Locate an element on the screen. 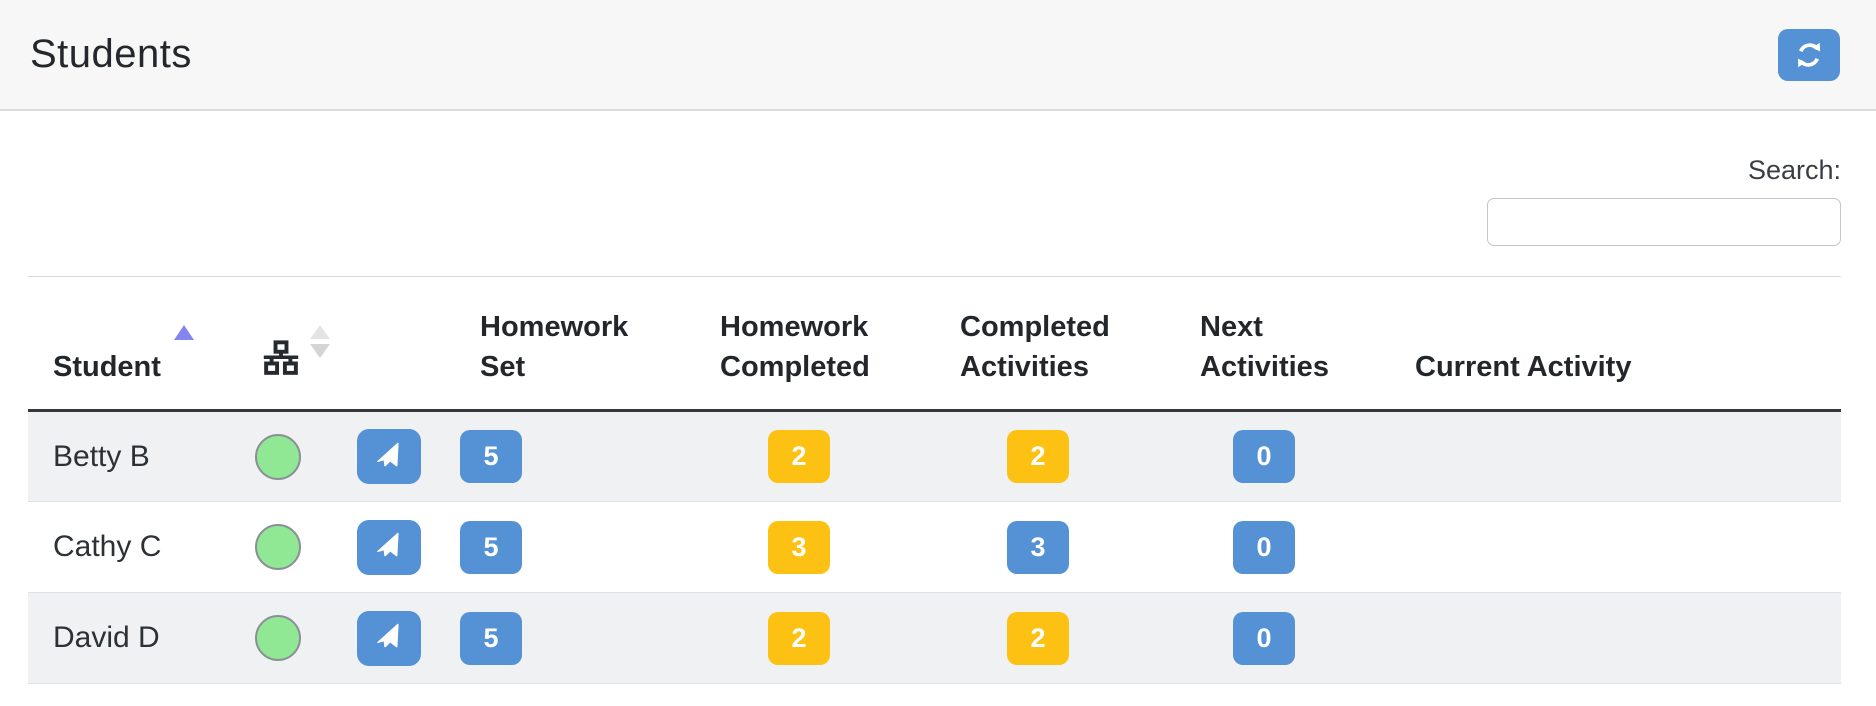 This screenshot has width=1876, height=706. column-header-next-activities: Next Activities is located at coordinates (1287, 344).